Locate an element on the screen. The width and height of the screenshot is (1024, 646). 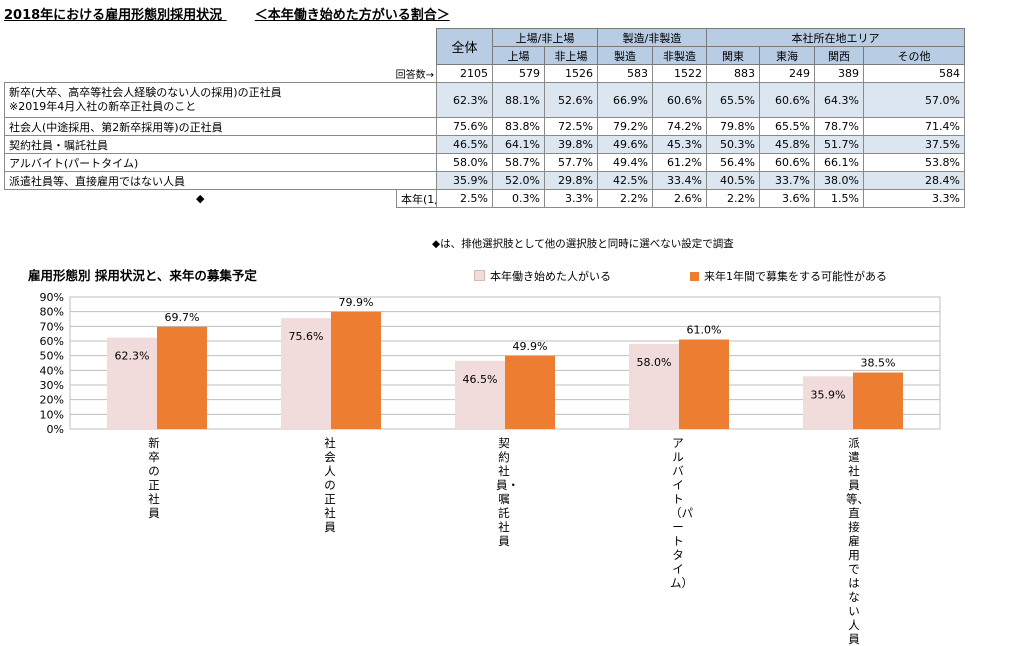
title-sub: ＜本年働き始めた方がいる割合＞ is located at coordinates (352, 15).